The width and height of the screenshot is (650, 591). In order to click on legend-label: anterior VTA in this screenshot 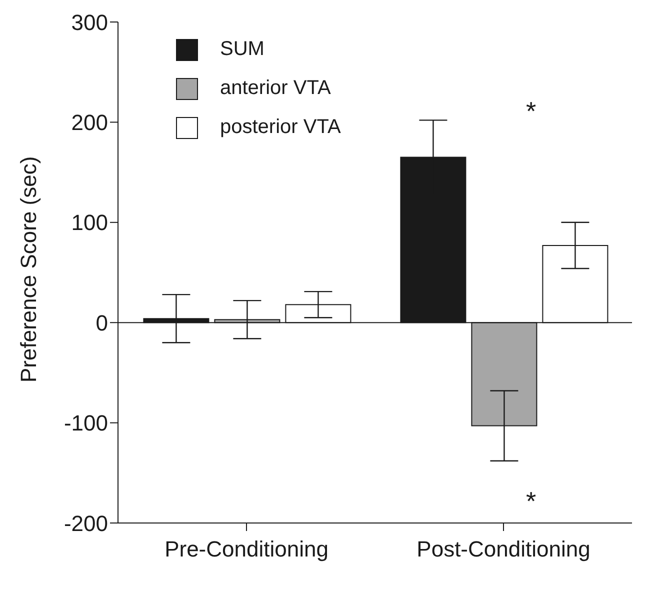, I will do `click(275, 88)`.